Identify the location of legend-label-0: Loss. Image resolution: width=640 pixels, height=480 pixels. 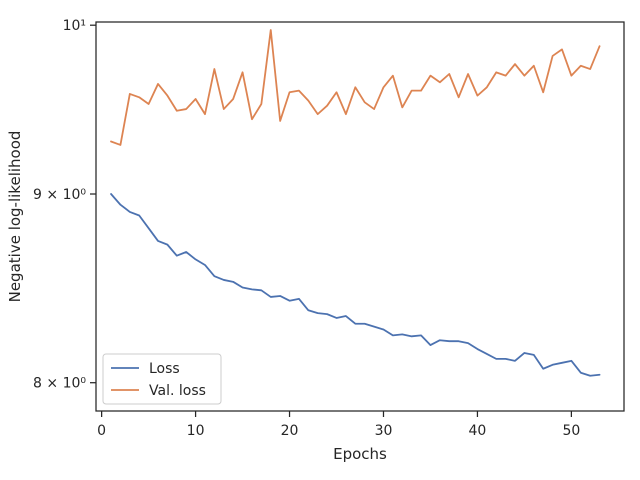
(164, 369).